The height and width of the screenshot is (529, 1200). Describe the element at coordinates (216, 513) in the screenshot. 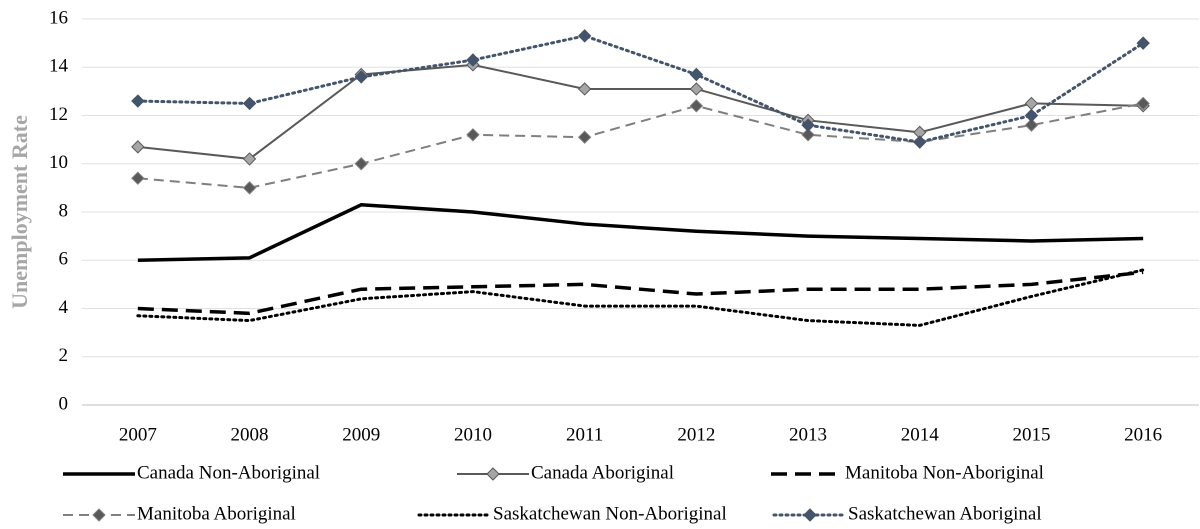

I see `legend-label: Manitoba Aboriginal` at that location.